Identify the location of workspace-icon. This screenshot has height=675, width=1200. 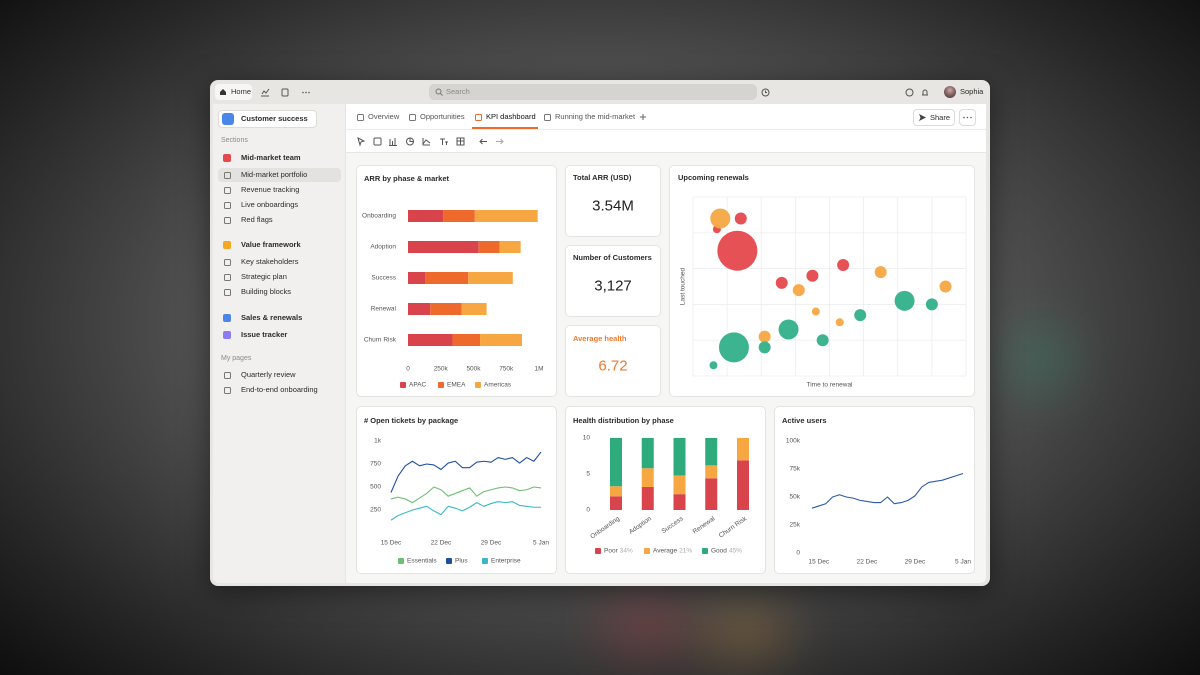
(228, 119).